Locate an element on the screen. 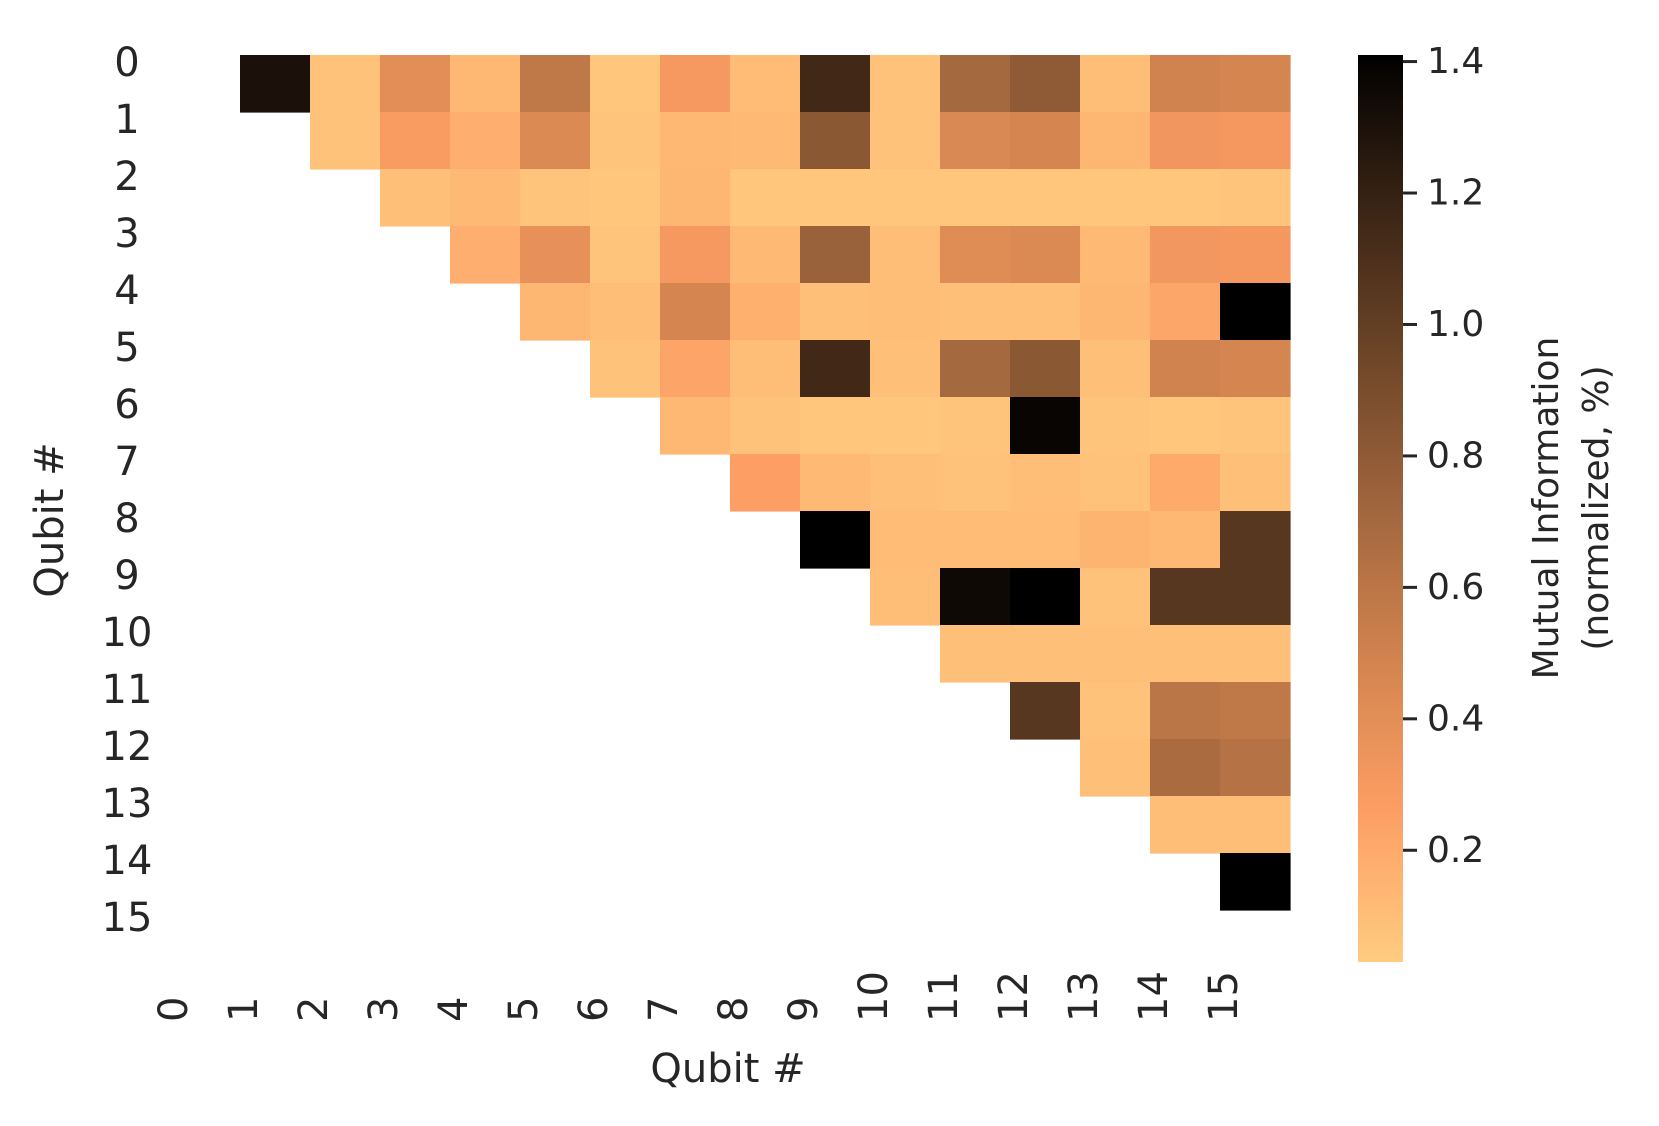  x-tick-label: 1 is located at coordinates (244, 1009).